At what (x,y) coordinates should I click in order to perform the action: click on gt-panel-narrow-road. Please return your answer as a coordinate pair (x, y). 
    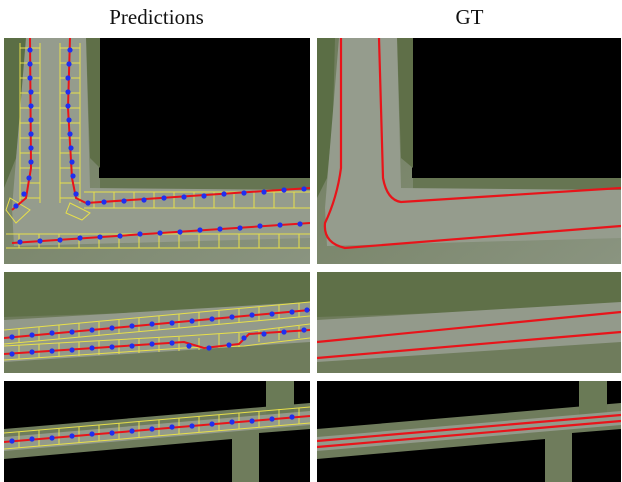
    Looking at the image, I should click on (469, 431).